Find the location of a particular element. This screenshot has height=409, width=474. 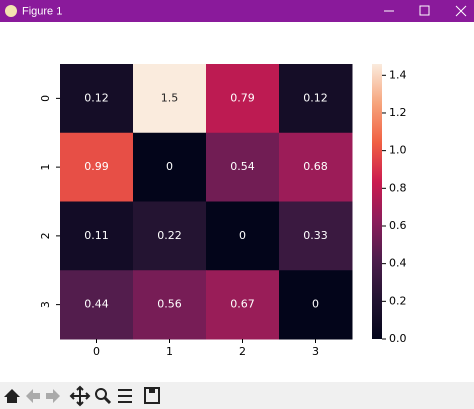

colorbar-tick-label: 0.8 is located at coordinates (398, 187).